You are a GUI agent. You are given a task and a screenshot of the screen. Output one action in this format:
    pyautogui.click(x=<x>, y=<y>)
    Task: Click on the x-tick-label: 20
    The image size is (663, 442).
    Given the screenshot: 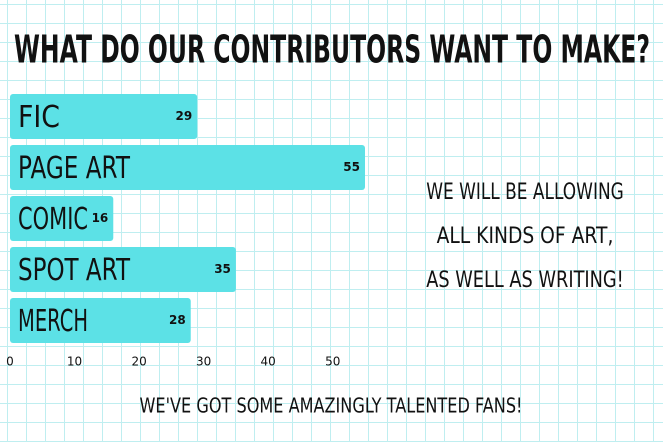 What is the action you would take?
    pyautogui.click(x=138, y=362)
    